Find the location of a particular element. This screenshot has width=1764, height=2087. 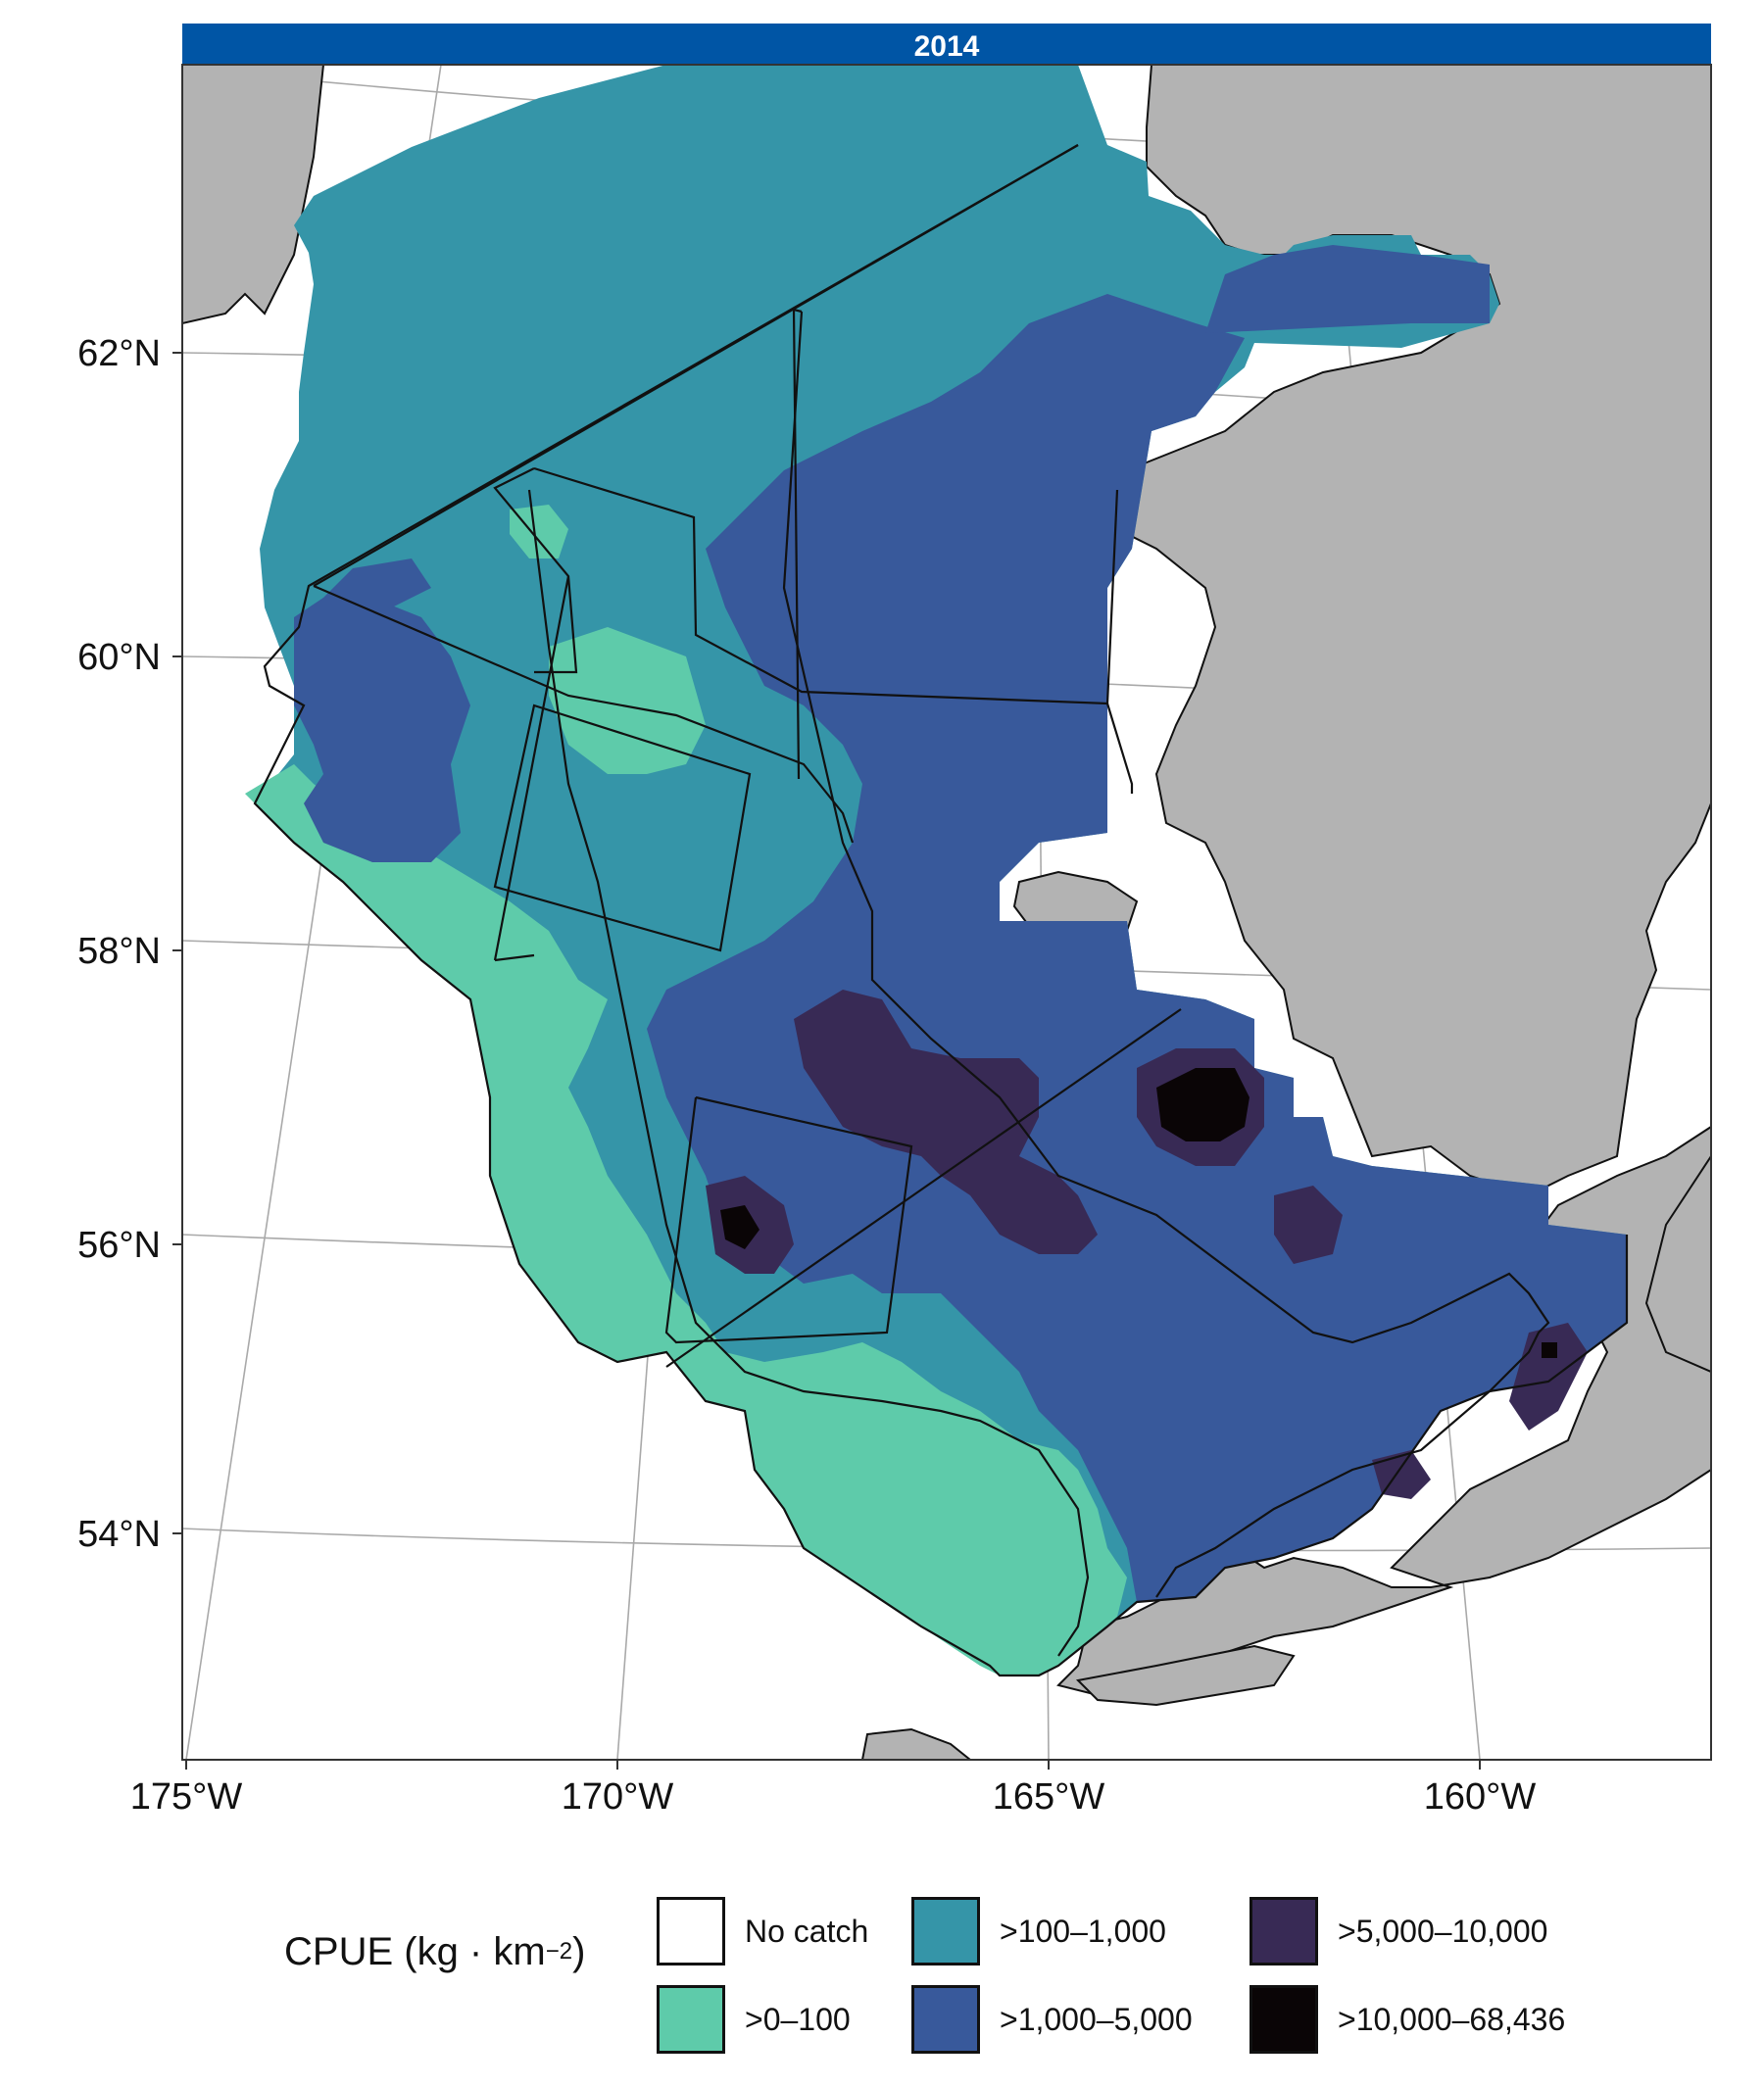

legend-item-0-100: >0–100 is located at coordinates (754, 2019).